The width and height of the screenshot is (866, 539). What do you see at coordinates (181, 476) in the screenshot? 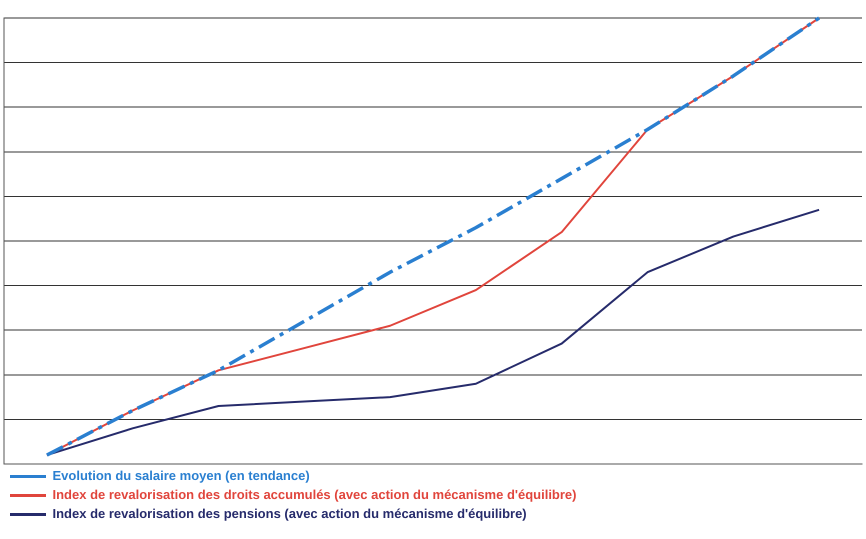
I see `legend-label: Evolution du salaire moyen (en tendance)` at bounding box center [181, 476].